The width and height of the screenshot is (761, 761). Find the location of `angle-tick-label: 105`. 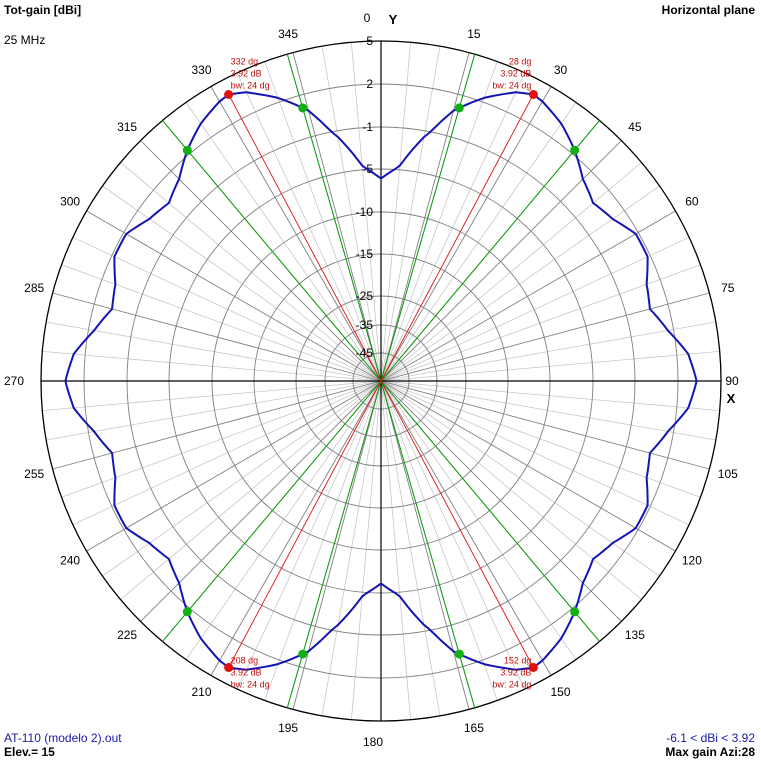

angle-tick-label: 105 is located at coordinates (728, 474).